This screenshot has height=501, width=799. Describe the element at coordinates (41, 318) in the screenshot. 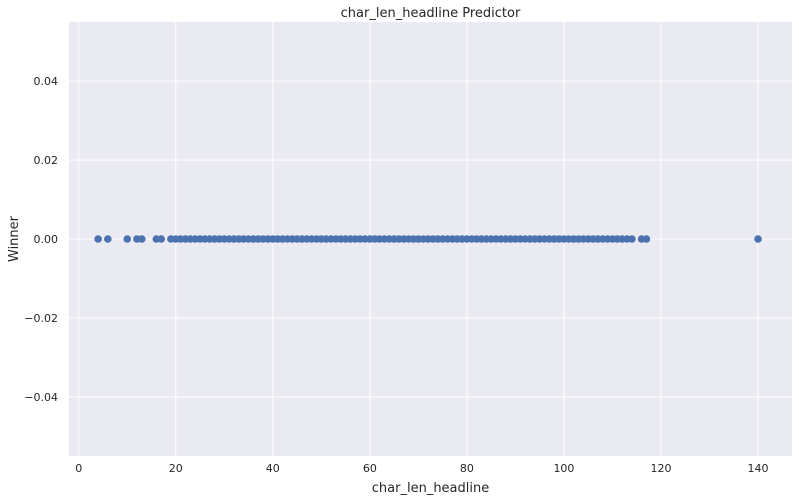

I see `y-tick-label: −0.02` at that location.